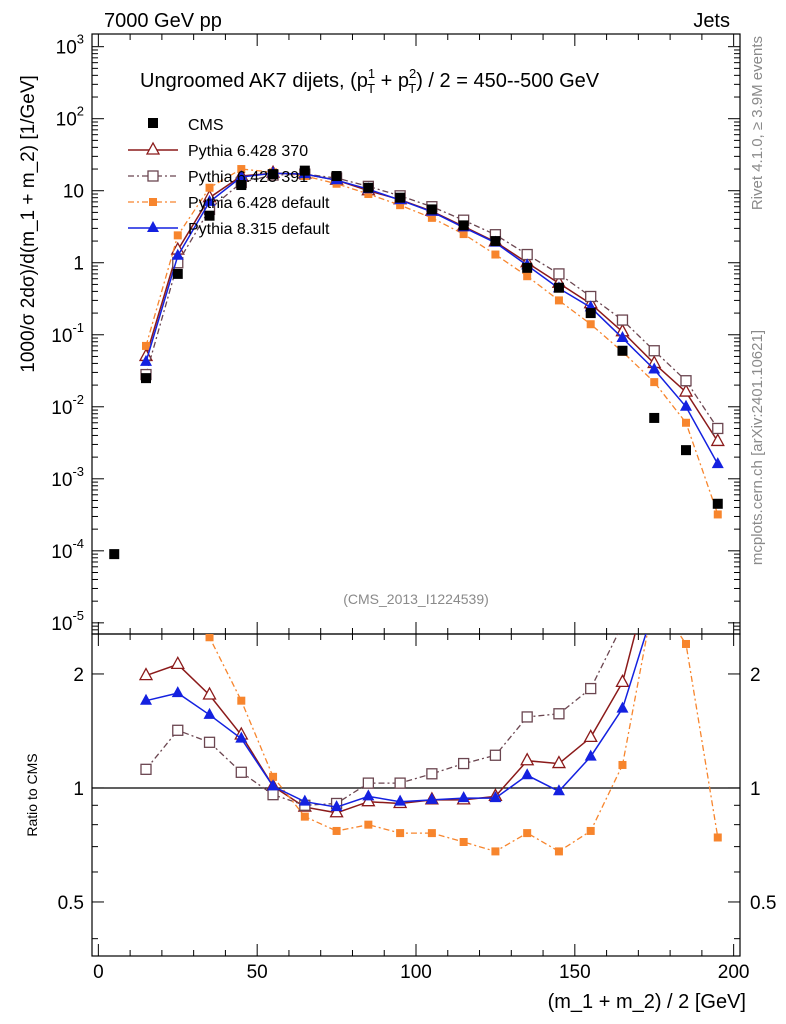 Image resolution: width=786 pixels, height=1024 pixels. What do you see at coordinates (153, 202) in the screenshot?
I see `legend-marker-pdef` at bounding box center [153, 202].